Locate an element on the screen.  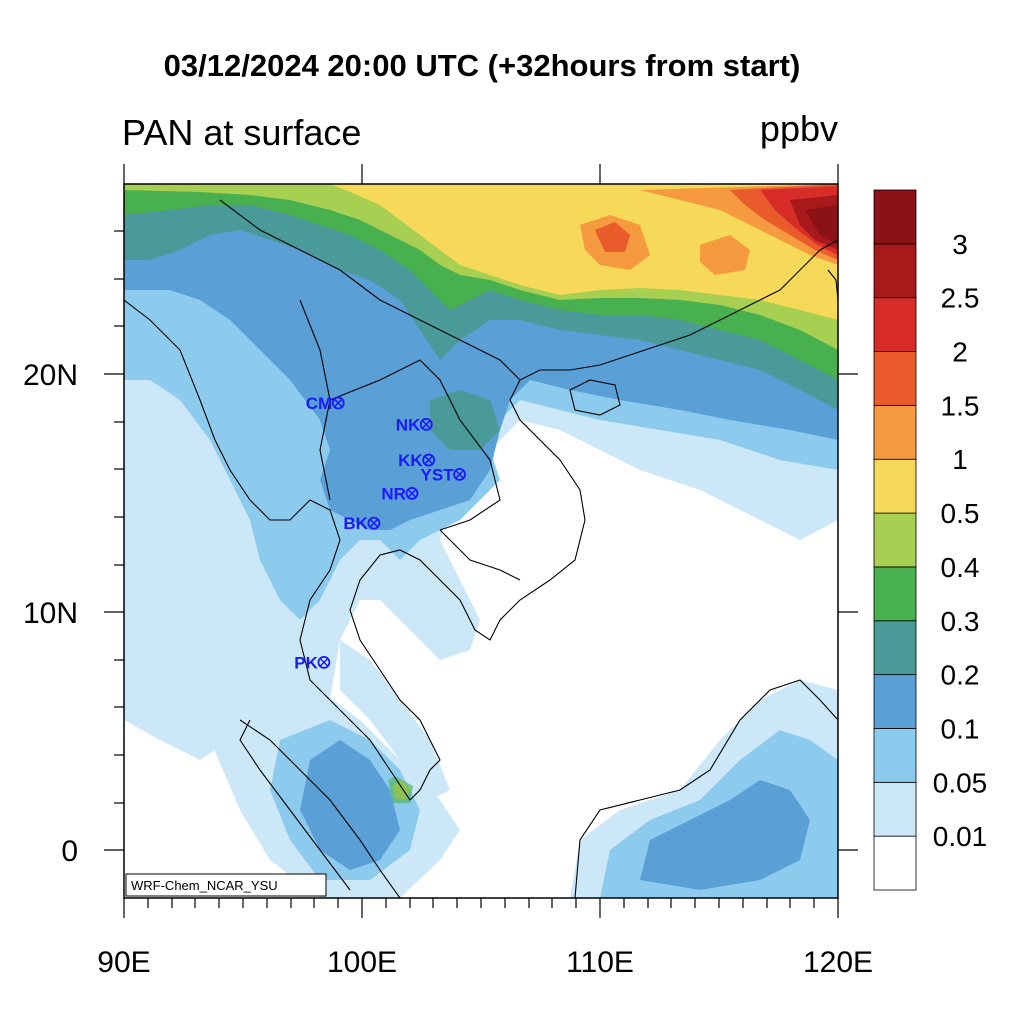
field-level-02-borneo is located at coordinates (725, 835).